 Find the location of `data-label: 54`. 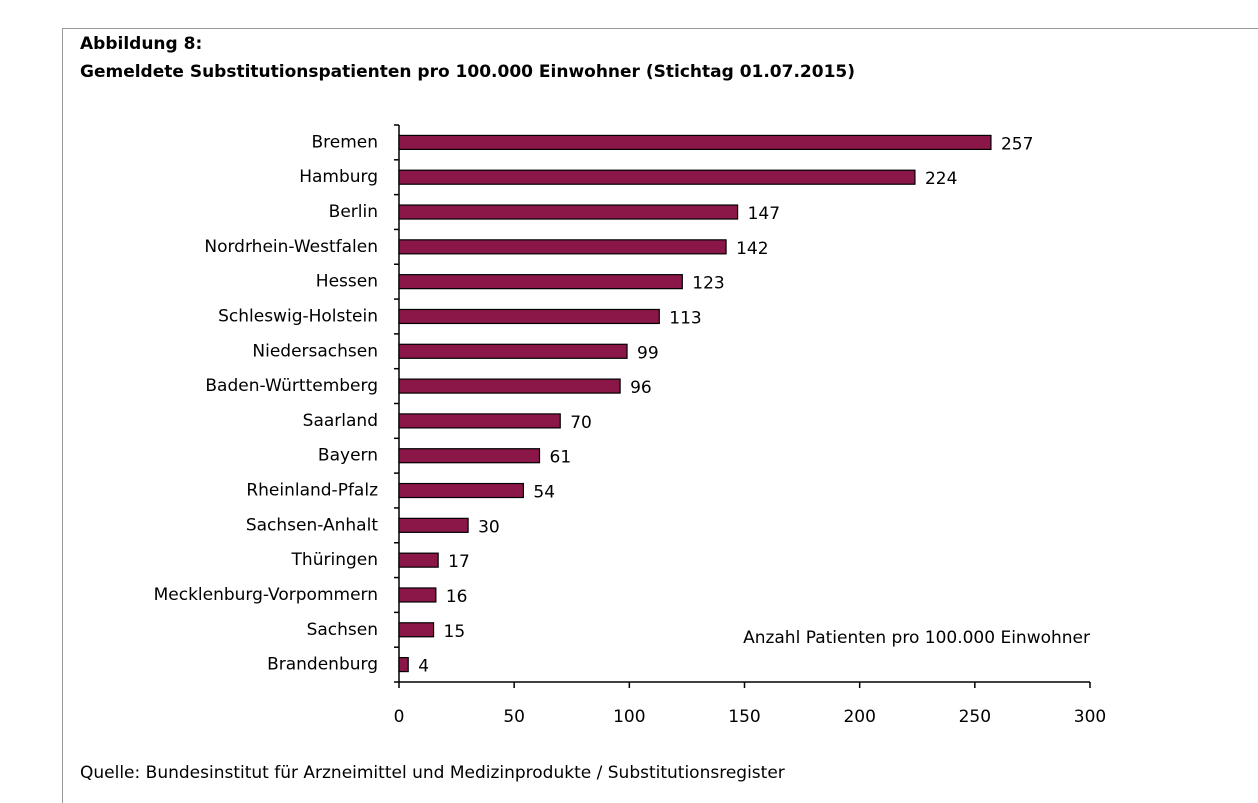

data-label: 54 is located at coordinates (544, 493).